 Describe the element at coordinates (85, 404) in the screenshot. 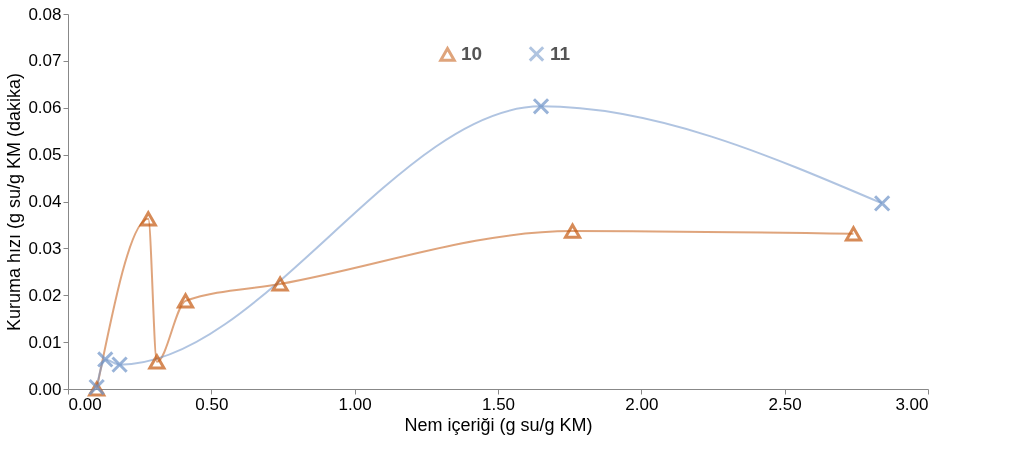

I see `x-tick-label: 0.00` at that location.